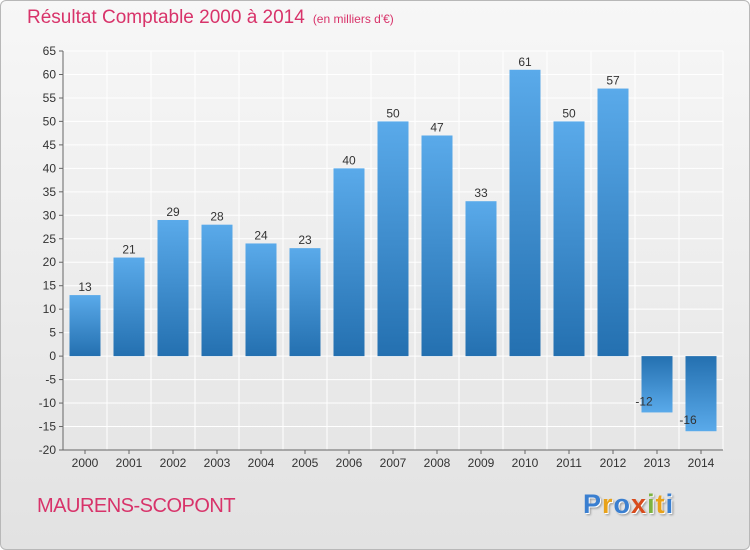 The height and width of the screenshot is (550, 750). Describe the element at coordinates (393, 463) in the screenshot. I see `x-tick-label: 2007` at that location.